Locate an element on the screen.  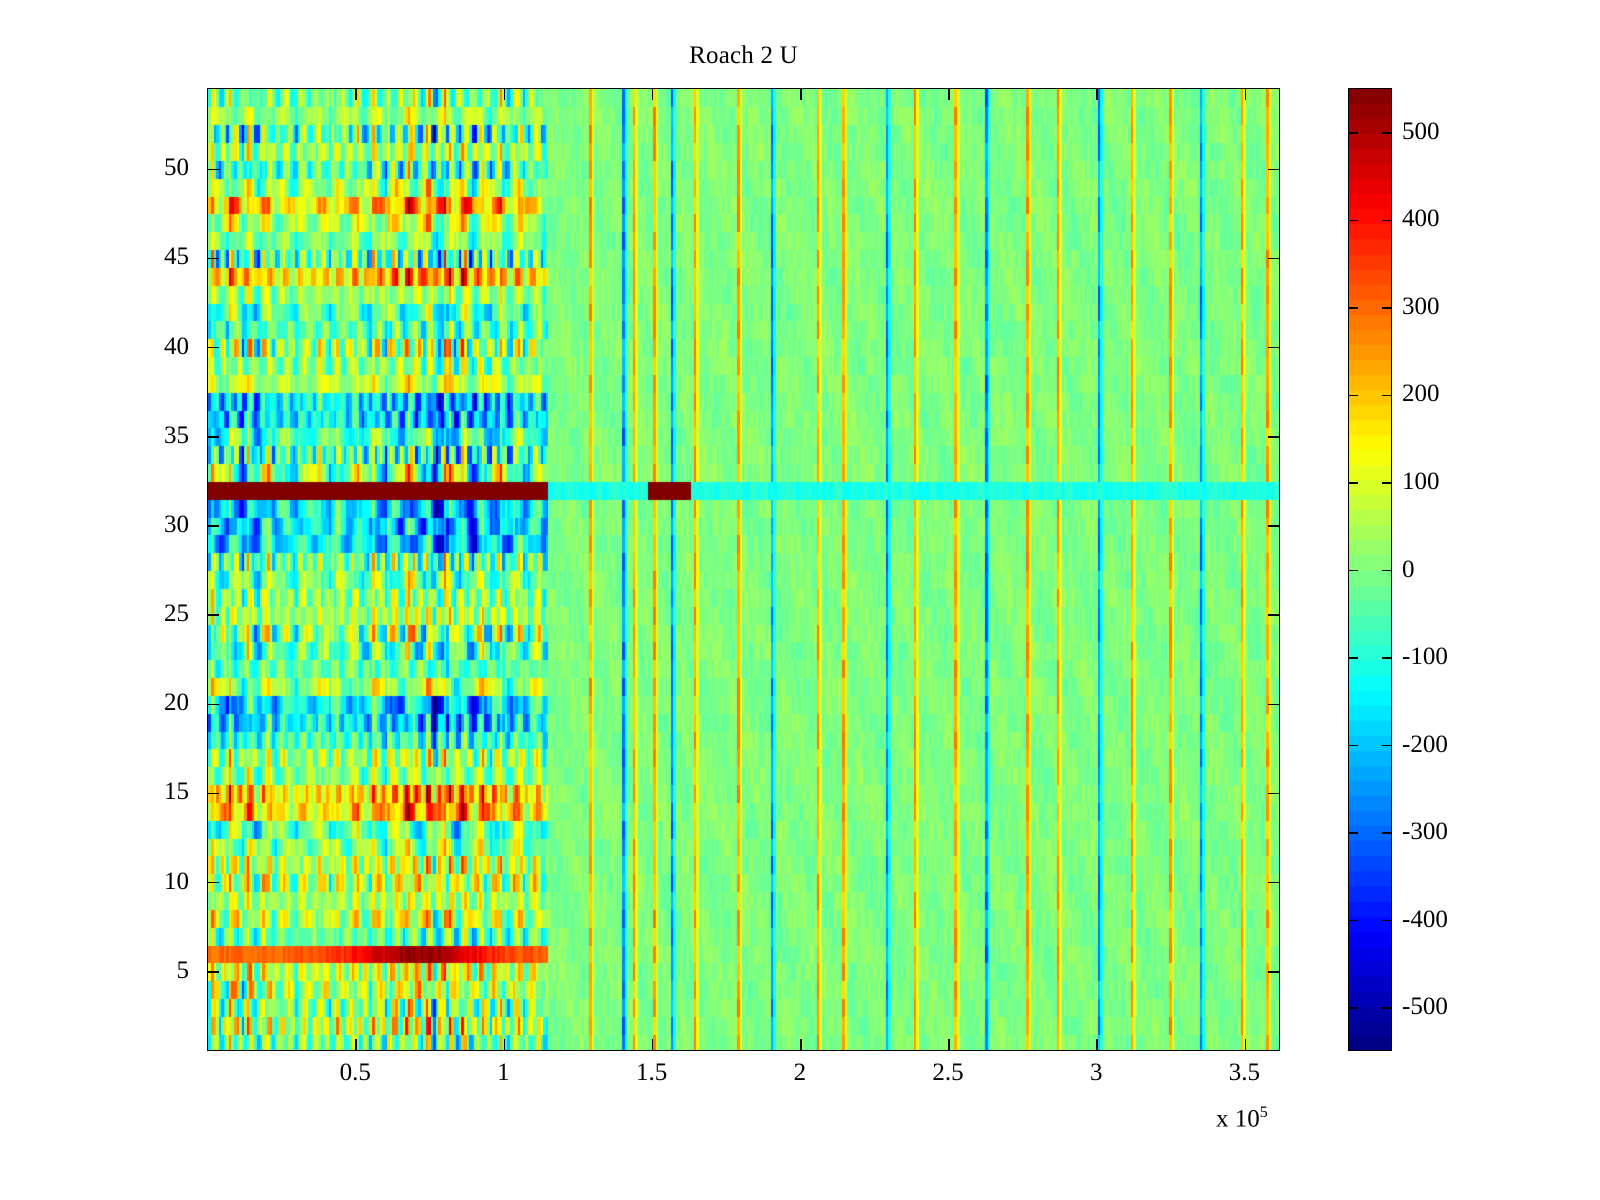
y-axis-tick-label: 5 is located at coordinates (183, 970).